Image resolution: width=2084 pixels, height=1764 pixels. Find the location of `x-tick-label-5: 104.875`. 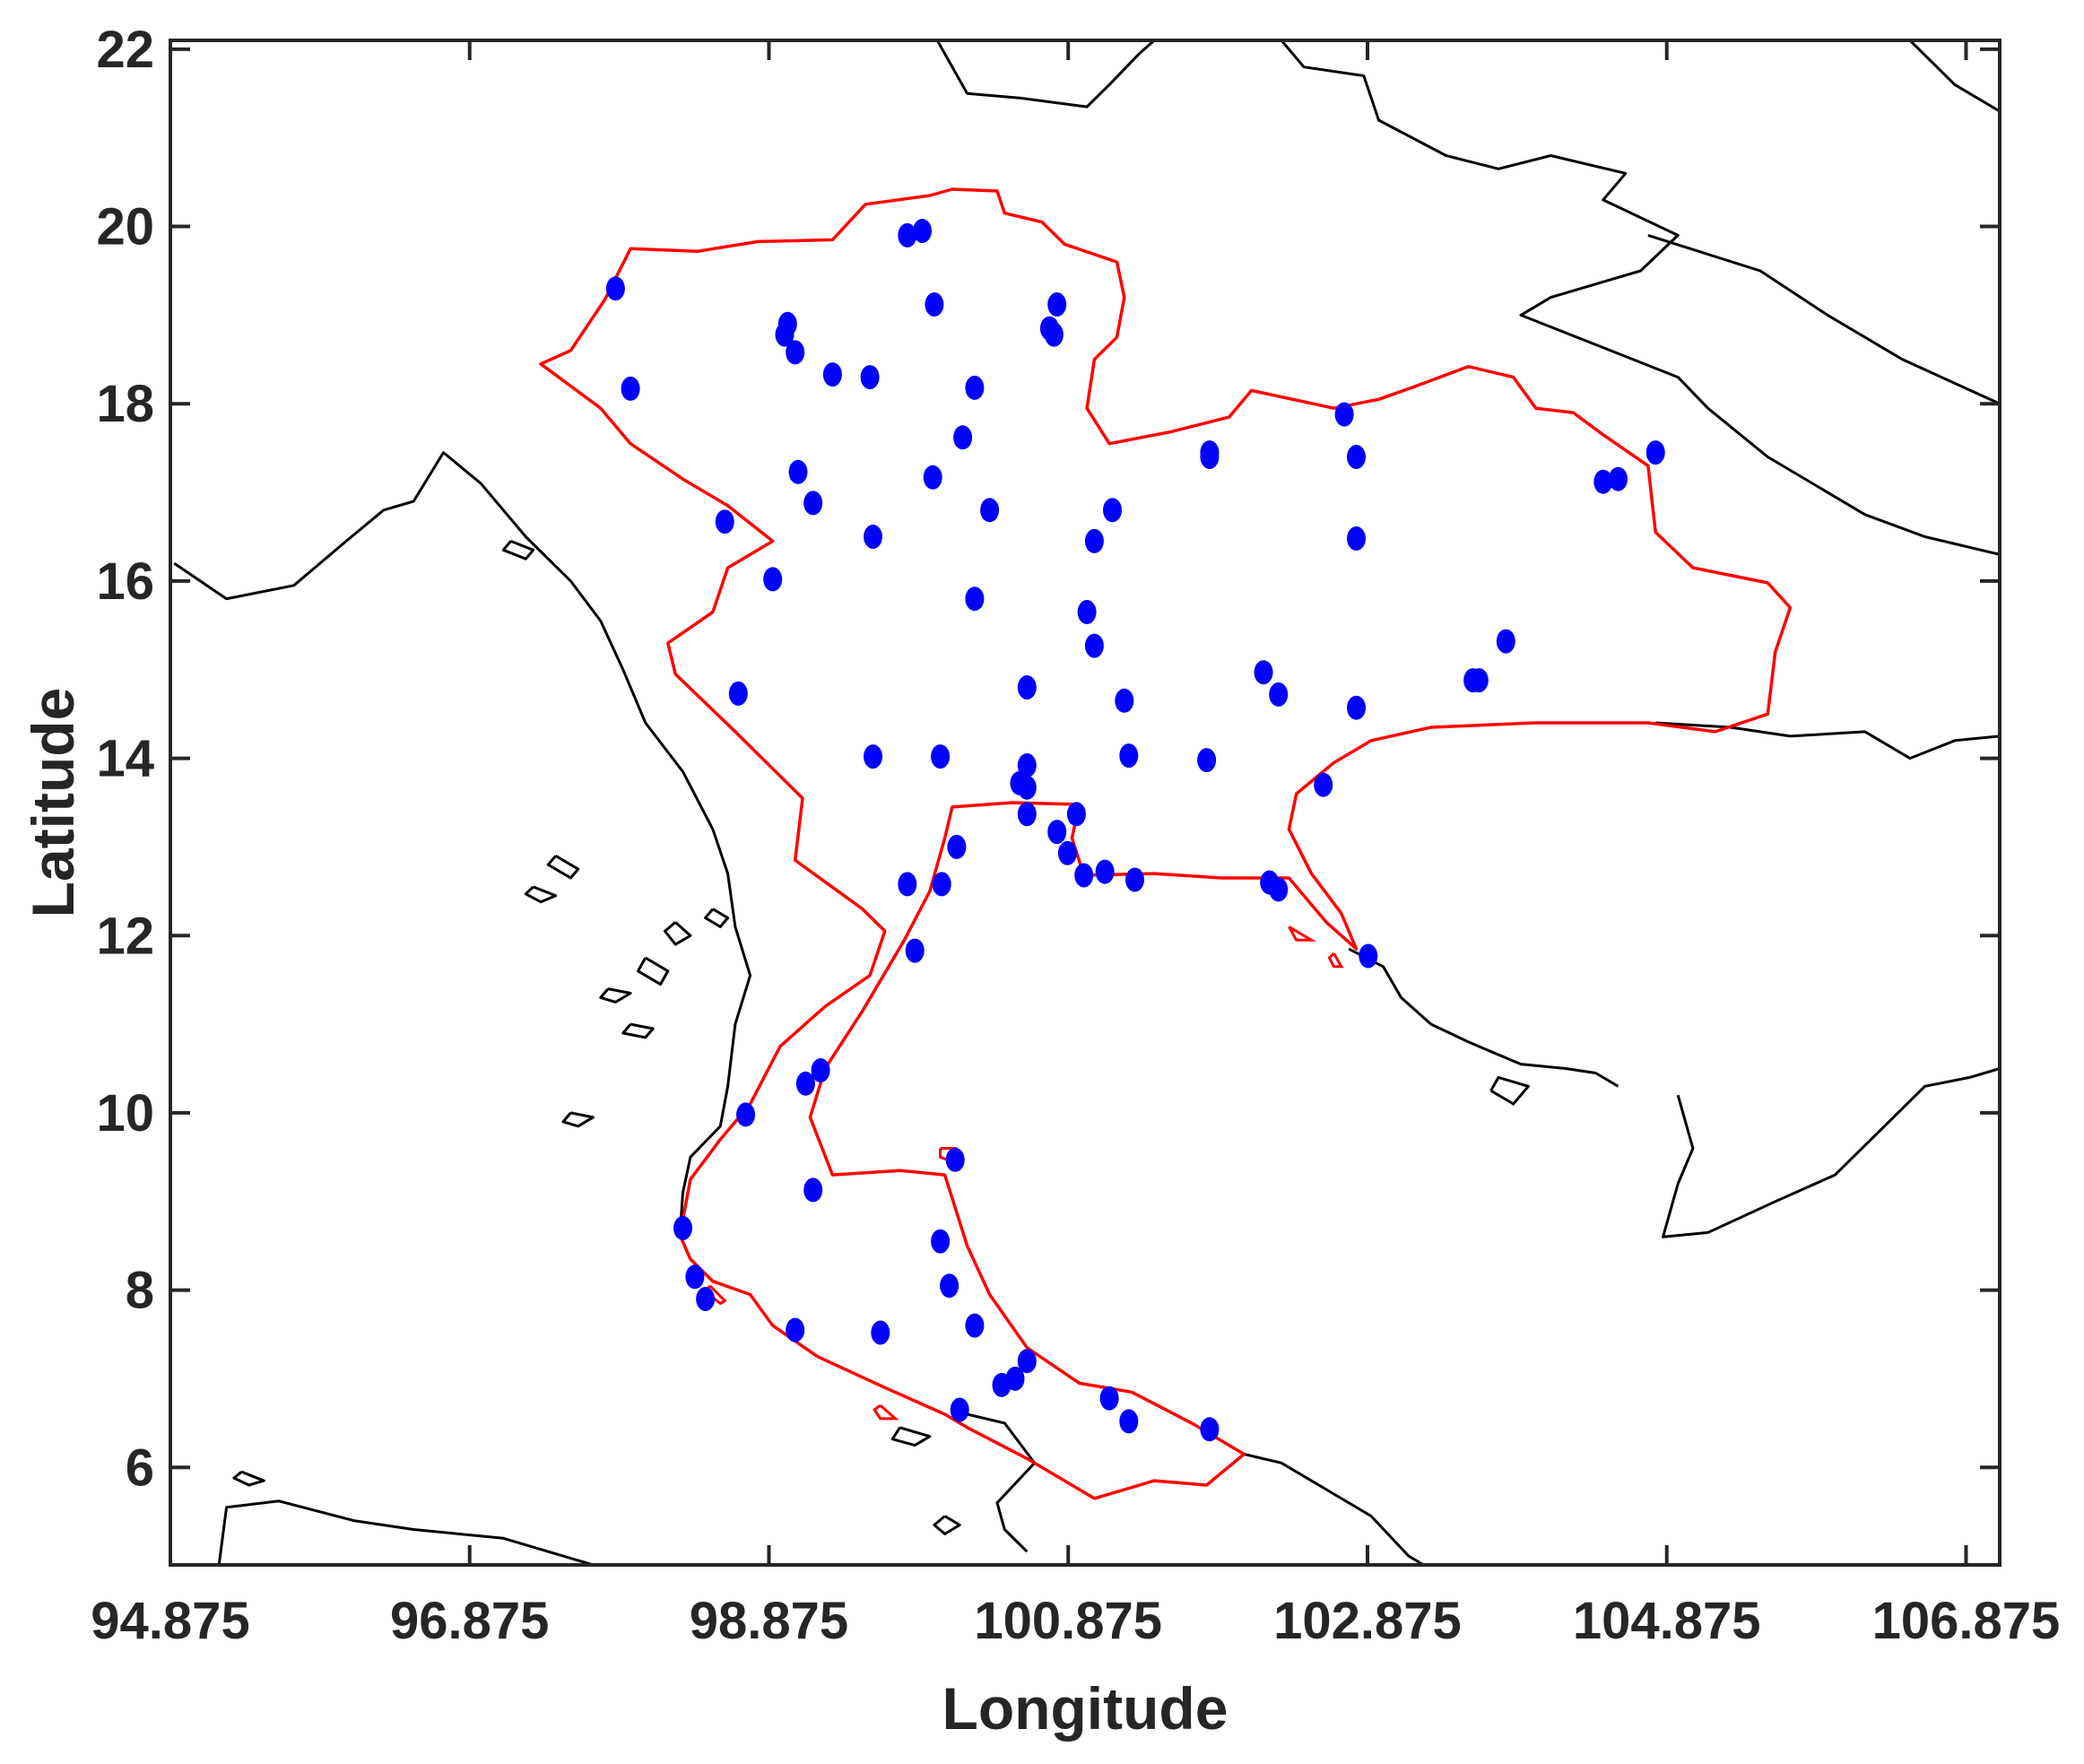

x-tick-label-5: 104.875 is located at coordinates (1667, 1621).